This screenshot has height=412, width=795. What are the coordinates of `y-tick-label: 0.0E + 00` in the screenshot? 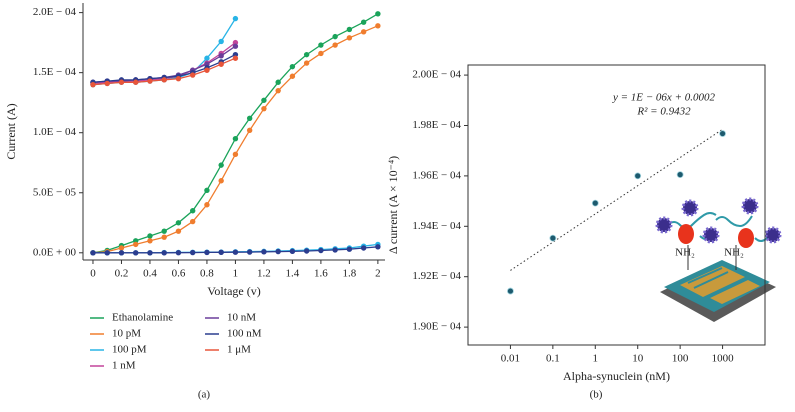 It's located at (55, 252).